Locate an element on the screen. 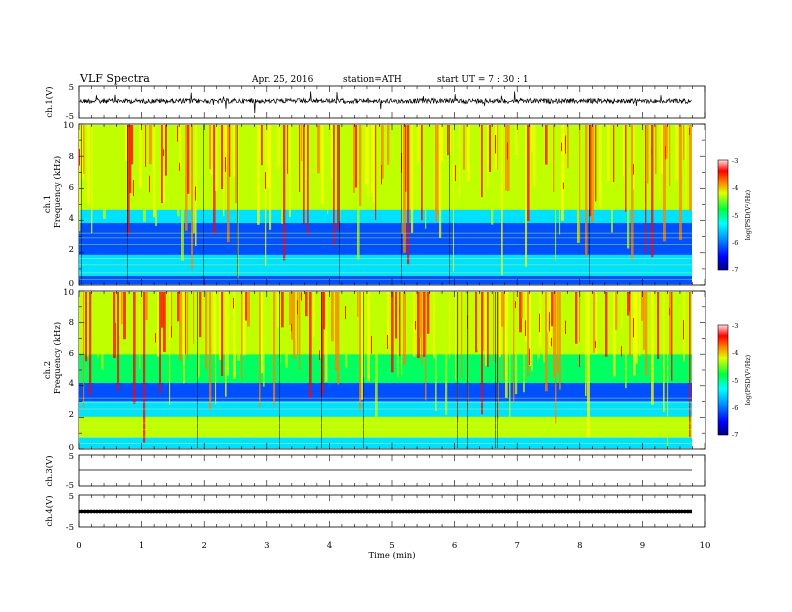 Image resolution: width=792 pixels, height=612 pixels. x-tick-2: 2 is located at coordinates (203, 546).